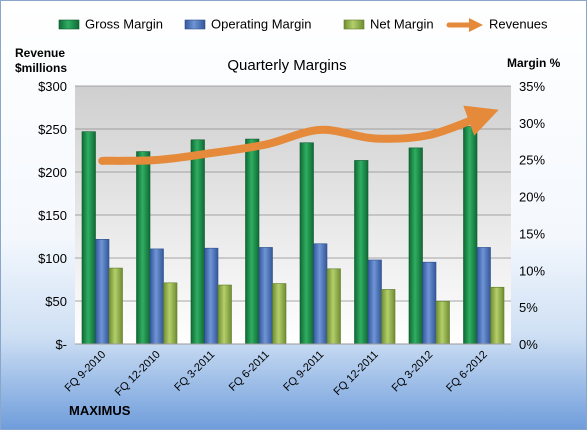 The width and height of the screenshot is (587, 431). What do you see at coordinates (355, 373) in the screenshot?
I see `x-tick-label: FQ 12-2011` at bounding box center [355, 373].